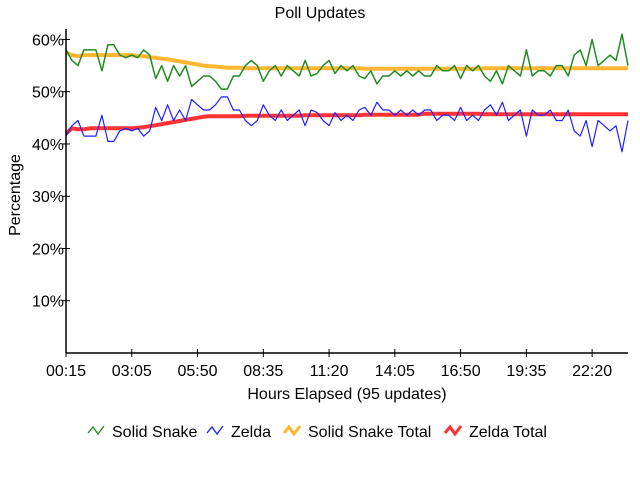  Describe the element at coordinates (15, 195) in the screenshot. I see `y-axis-label: Percentage` at that location.